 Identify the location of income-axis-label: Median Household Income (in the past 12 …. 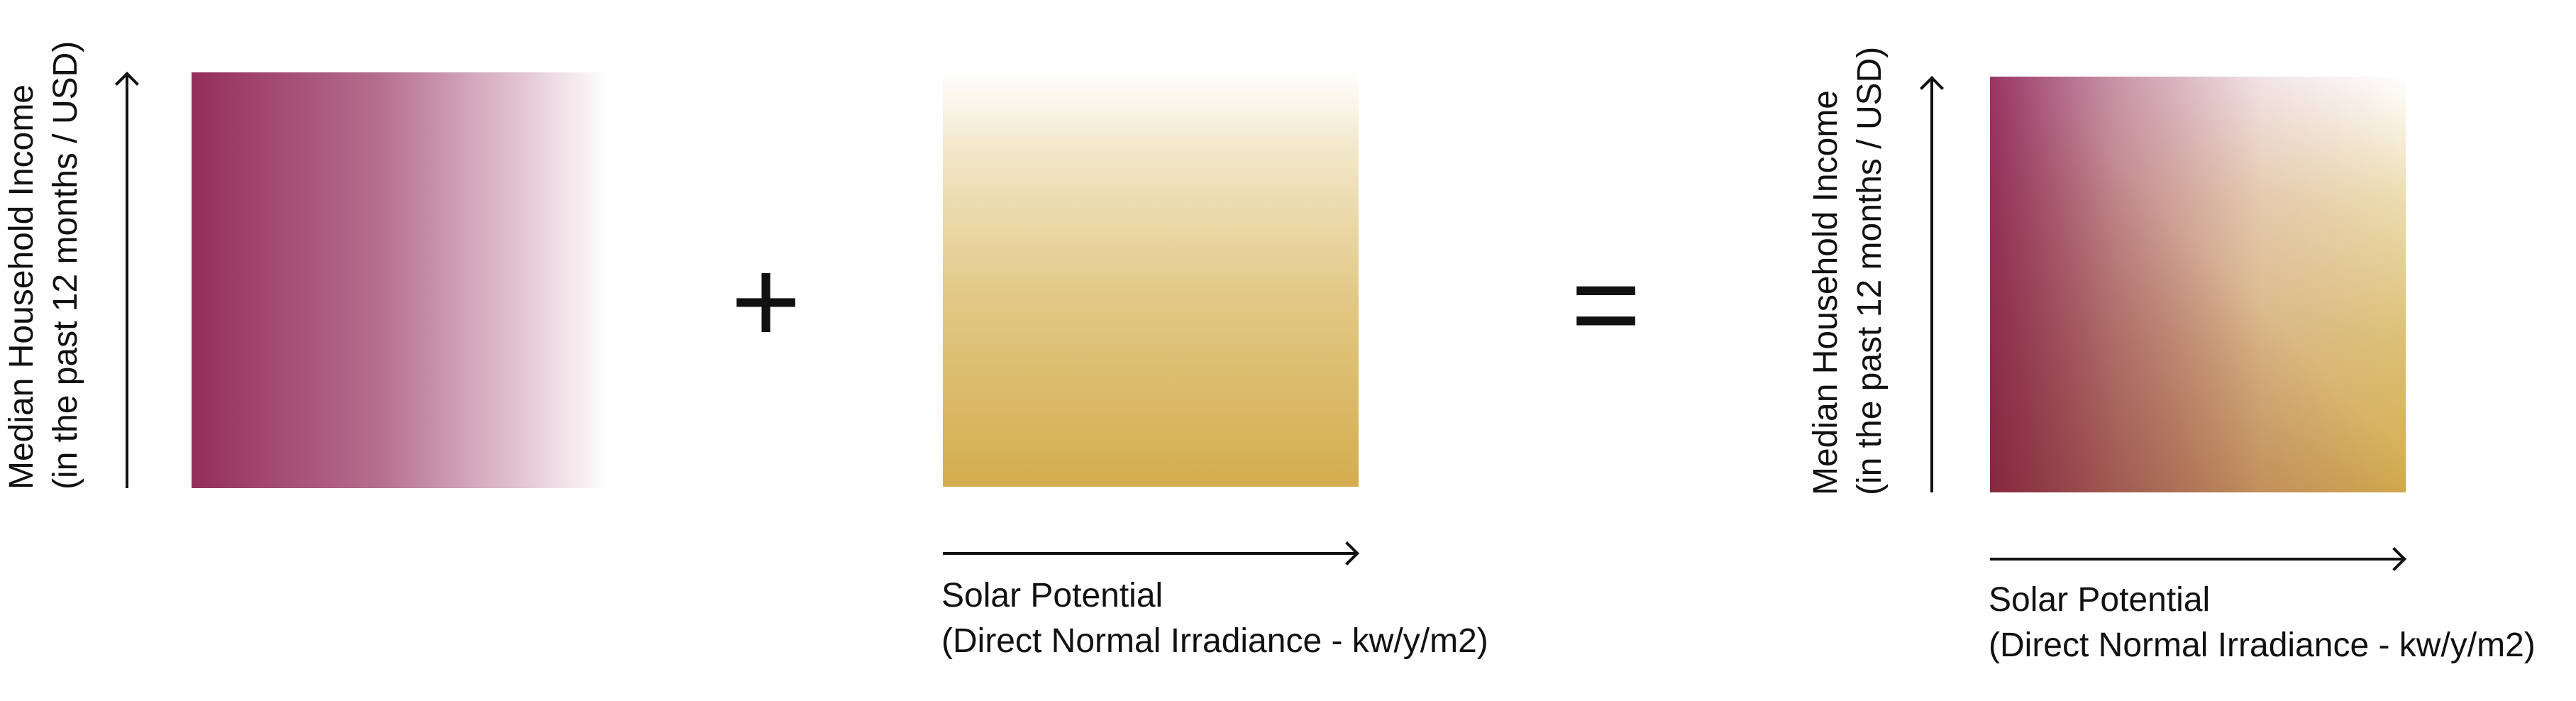
(44, 265).